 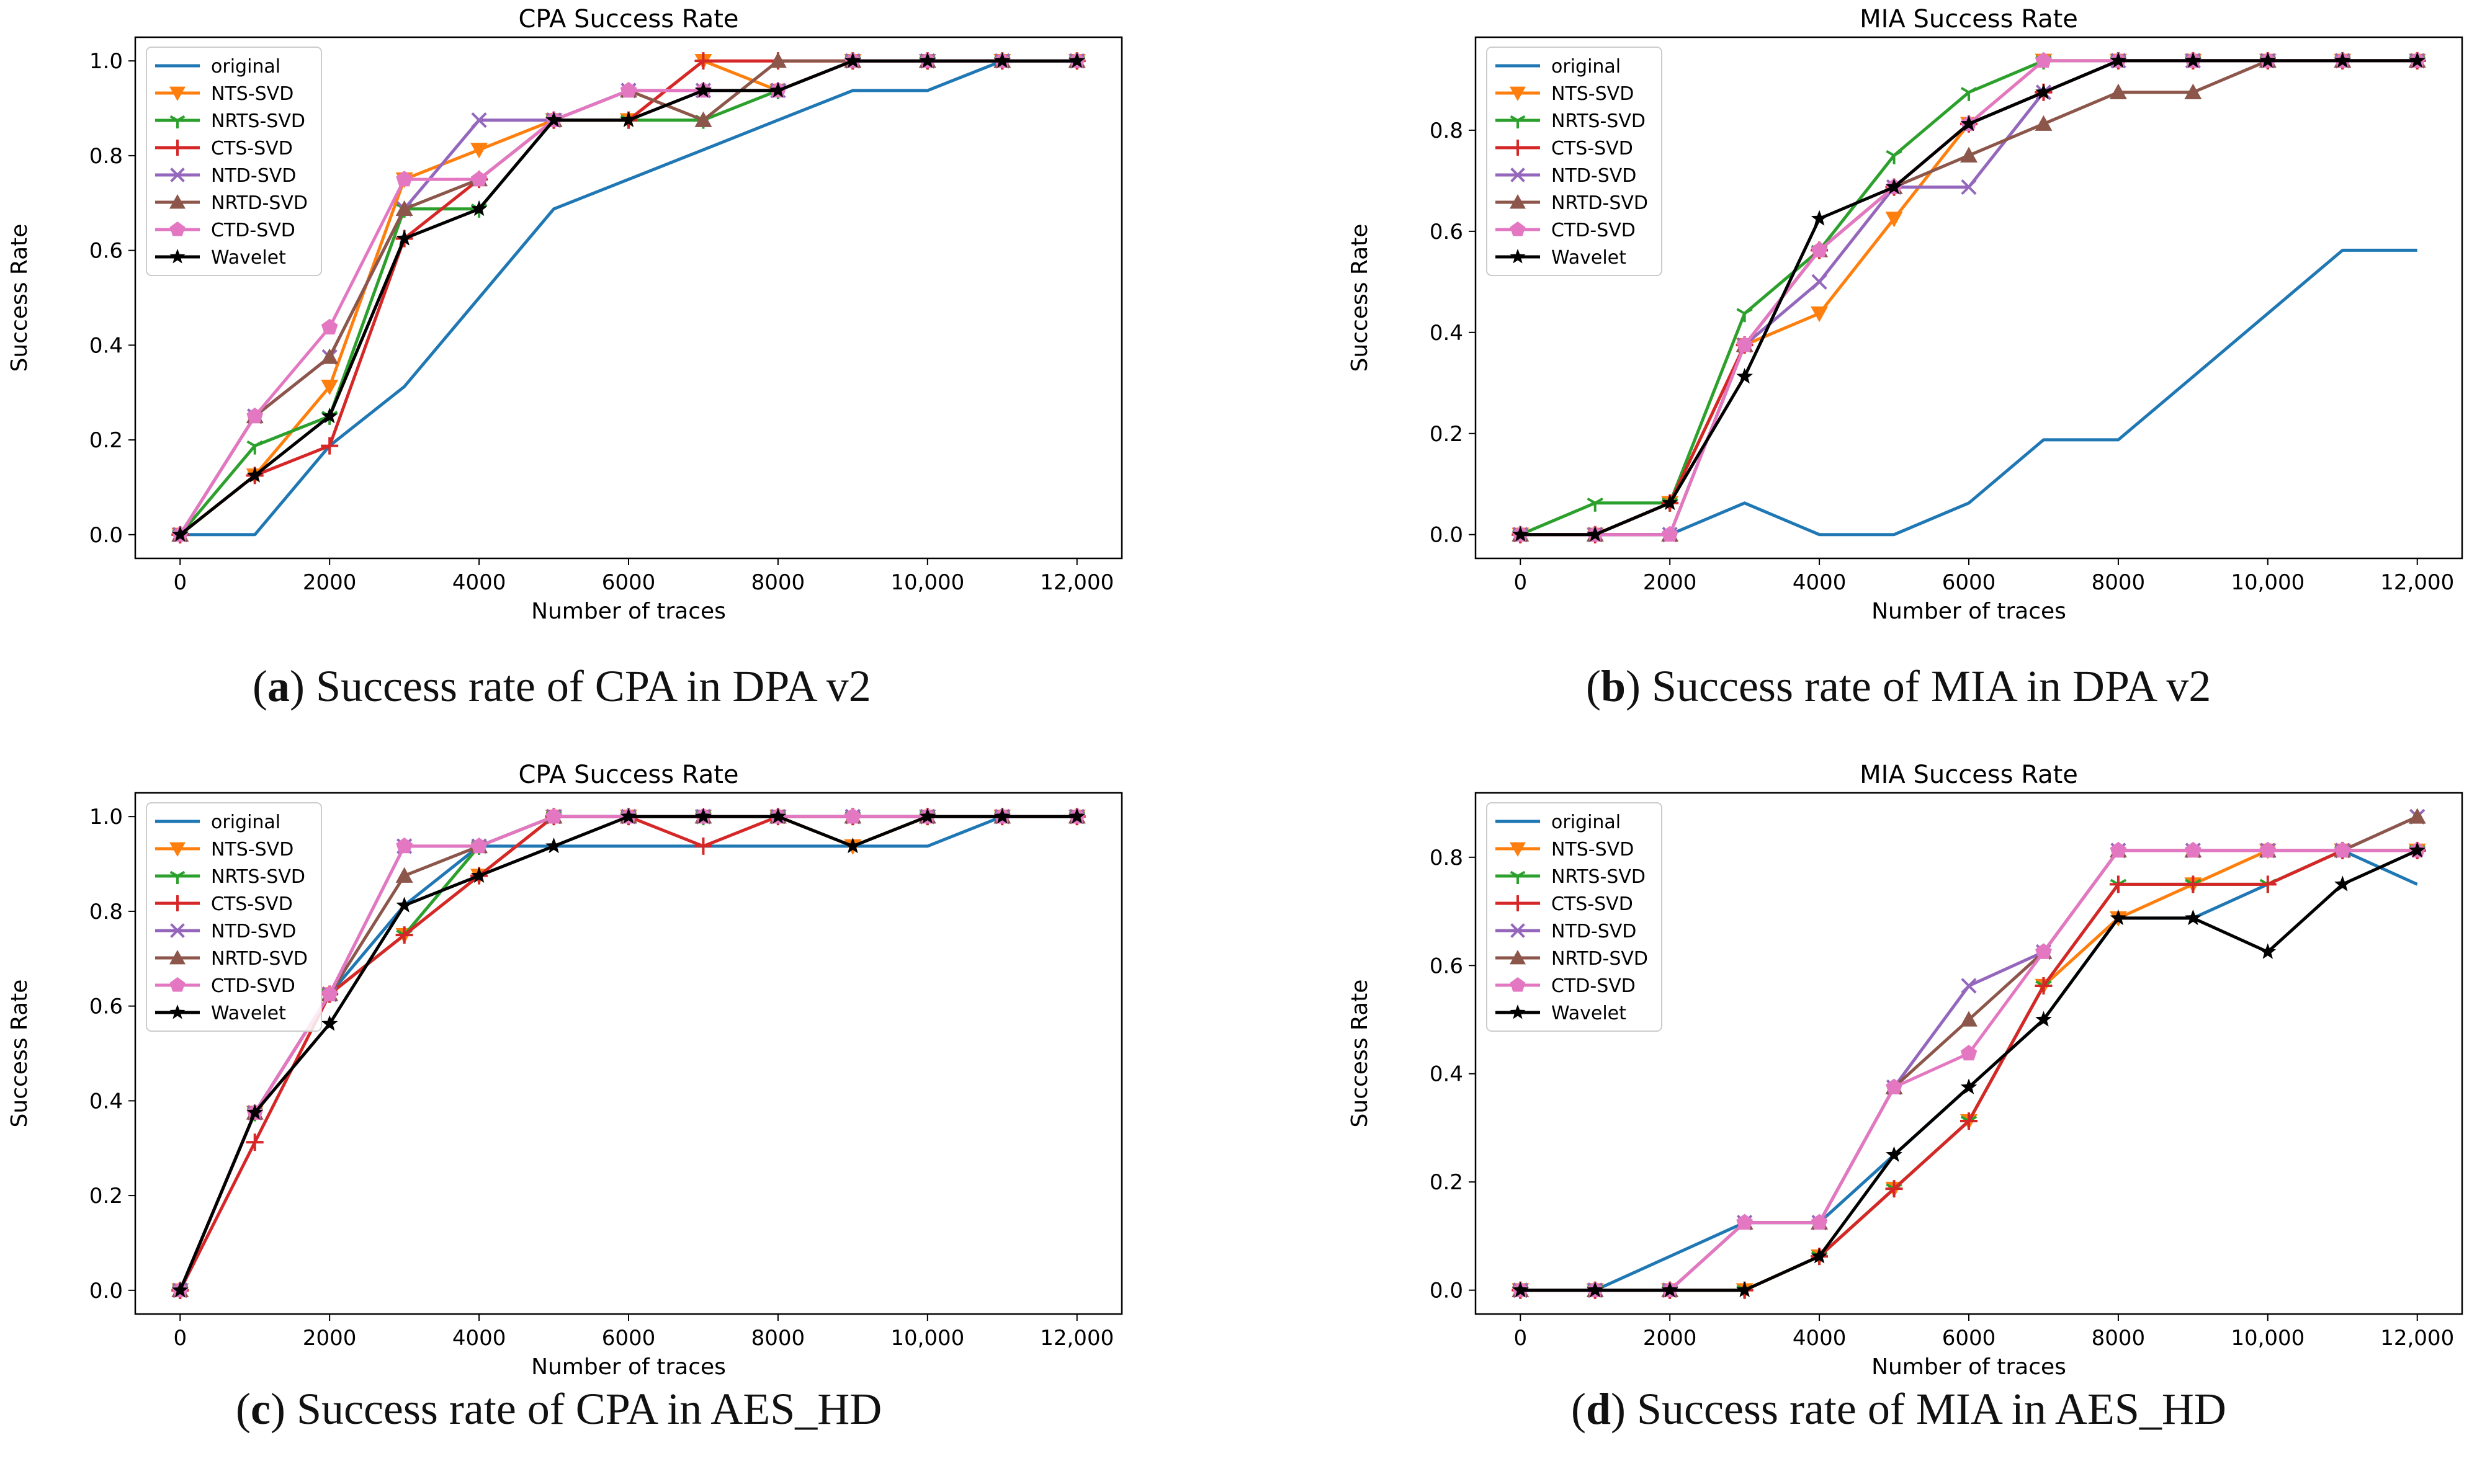 I want to click on panel-a-xtick-label: 0, so click(x=180, y=582).